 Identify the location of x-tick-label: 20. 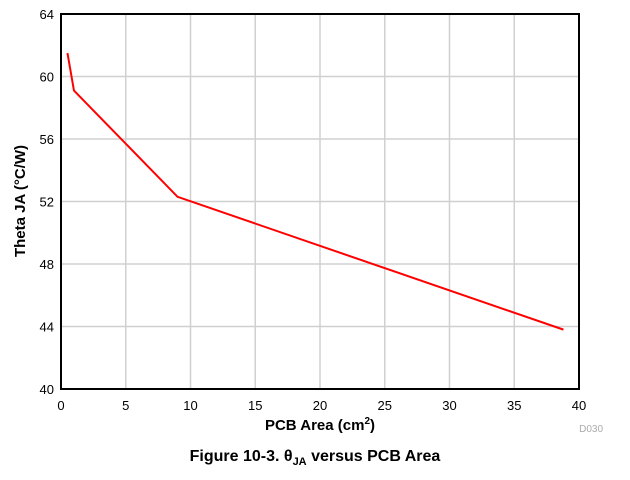
(320, 405).